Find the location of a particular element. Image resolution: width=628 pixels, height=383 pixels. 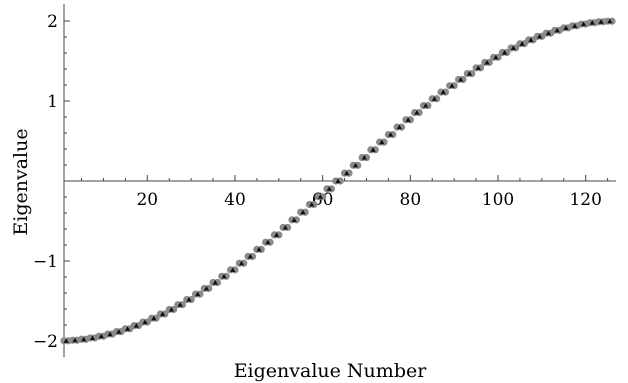

x-axis-label: Eigenvalue Number is located at coordinates (331, 371).